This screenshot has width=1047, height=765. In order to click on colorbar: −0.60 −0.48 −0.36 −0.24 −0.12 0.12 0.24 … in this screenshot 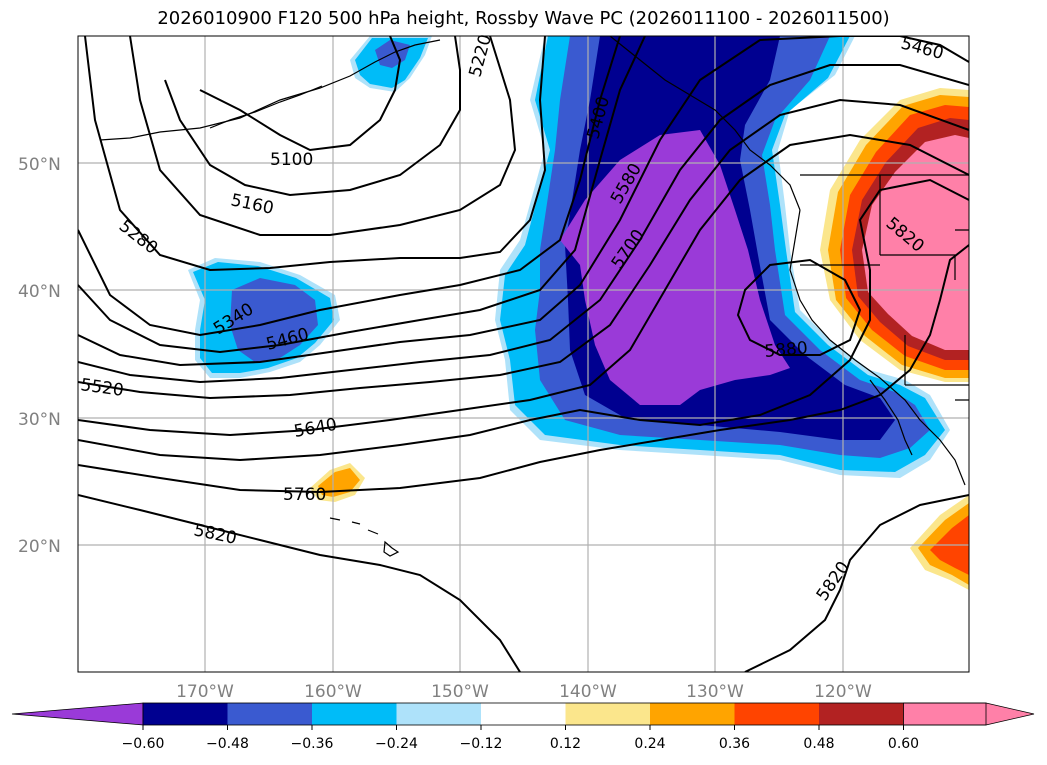, I will do `click(523, 727)`.